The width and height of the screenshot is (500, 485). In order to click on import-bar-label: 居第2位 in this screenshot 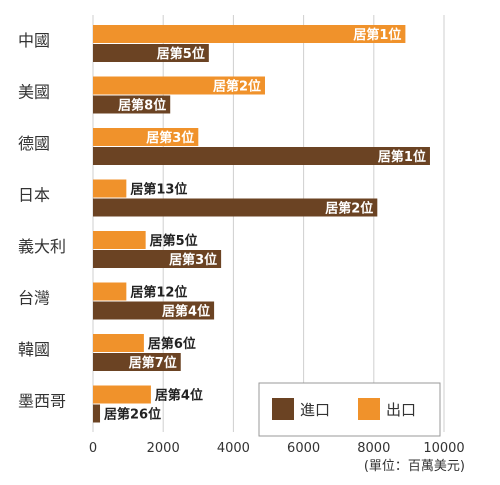, I will do `click(349, 209)`.